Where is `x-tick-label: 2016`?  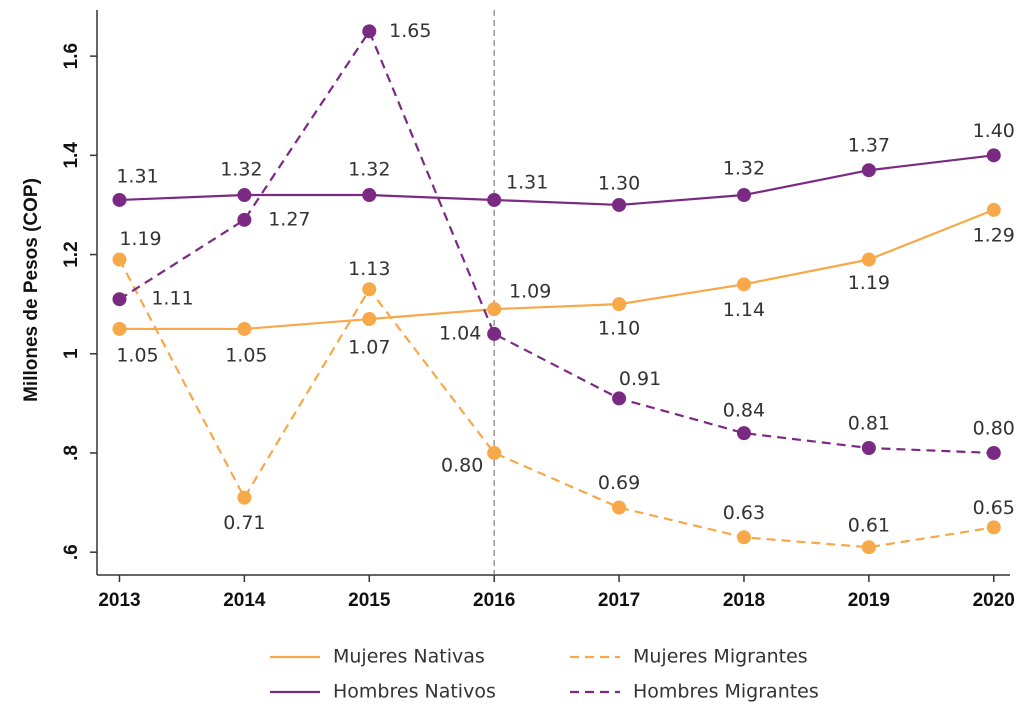
x-tick-label: 2016 is located at coordinates (494, 600).